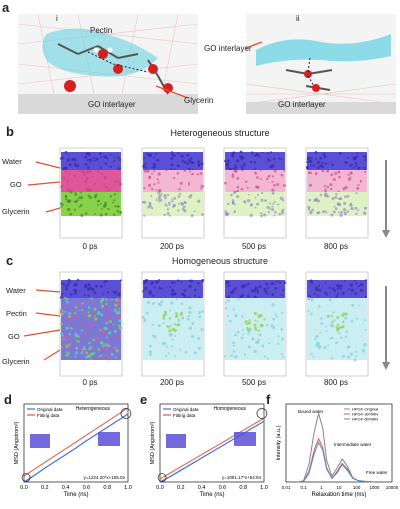  I want to click on panel-e-xtick-3: 0.6, so click(223, 488).